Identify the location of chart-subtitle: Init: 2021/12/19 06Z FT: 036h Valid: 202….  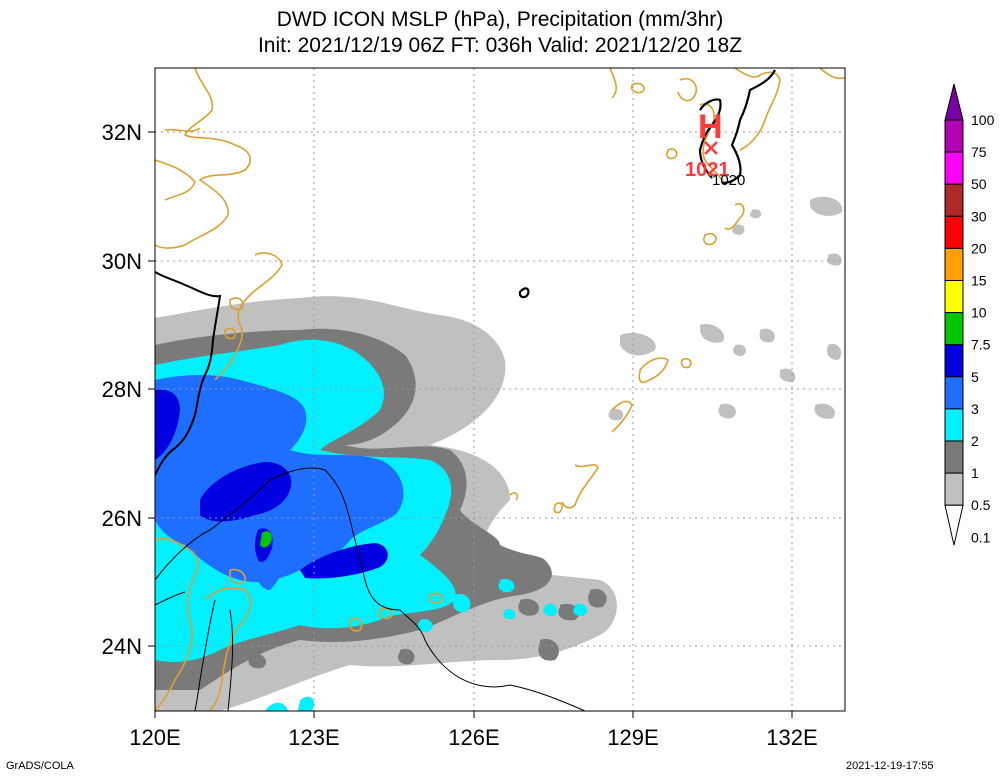
(500, 45).